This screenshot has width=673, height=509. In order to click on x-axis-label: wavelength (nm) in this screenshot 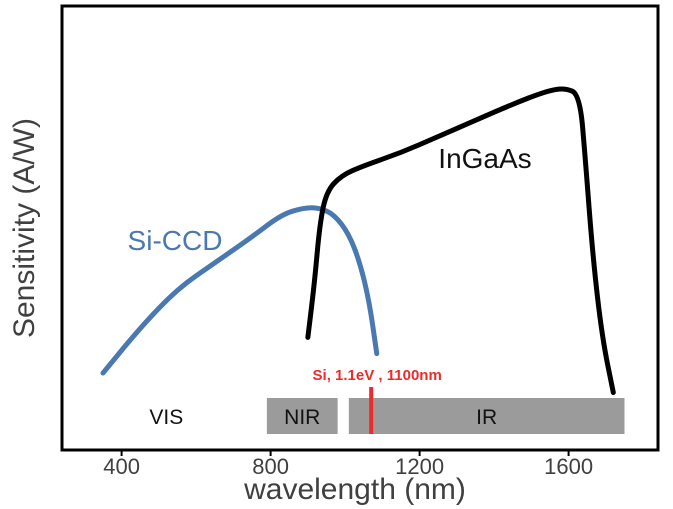, I will do `click(354, 489)`.